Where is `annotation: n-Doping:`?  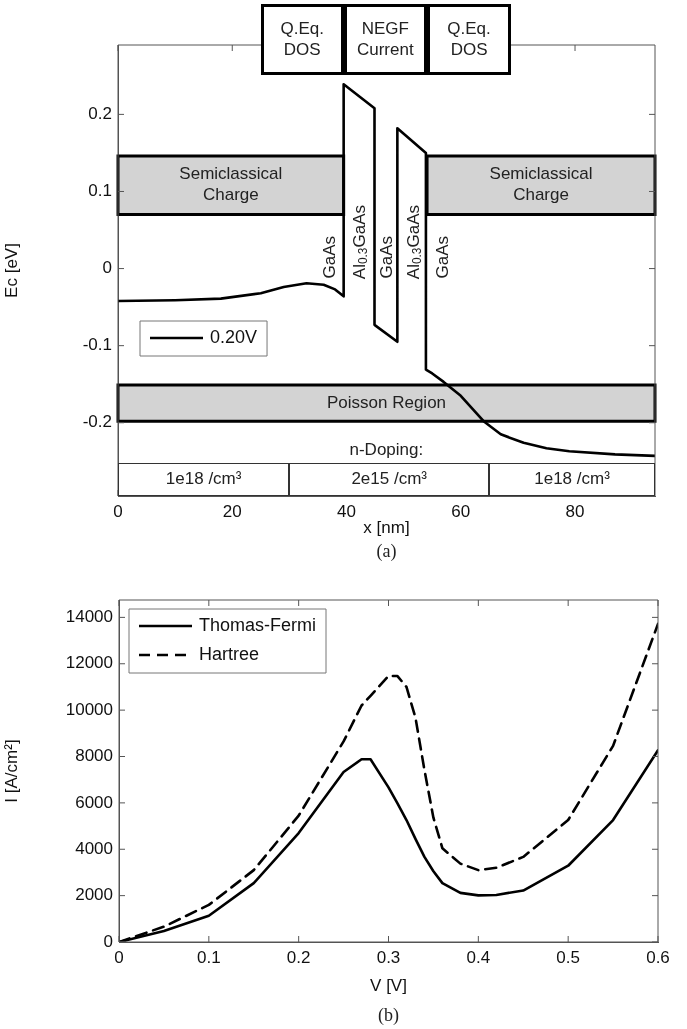 annotation: n-Doping: is located at coordinates (386, 450).